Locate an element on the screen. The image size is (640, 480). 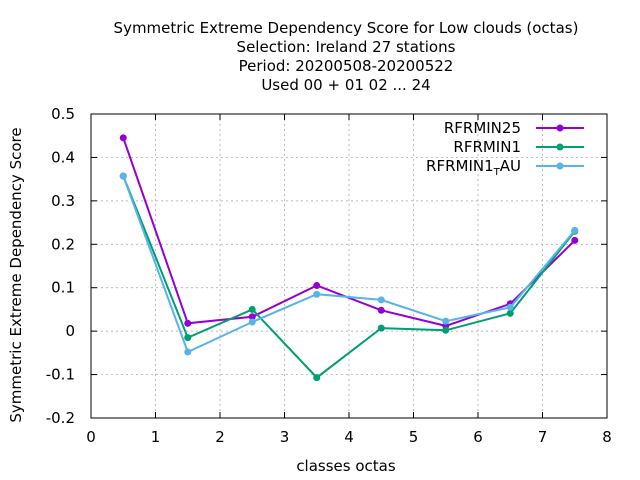
y-tick-label: 0.4 is located at coordinates (63, 157).